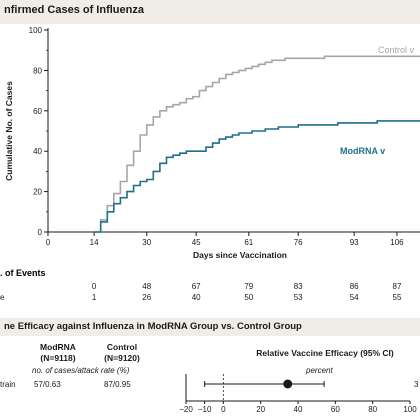  I want to click on forest-tick-label: 80, so click(372, 409).